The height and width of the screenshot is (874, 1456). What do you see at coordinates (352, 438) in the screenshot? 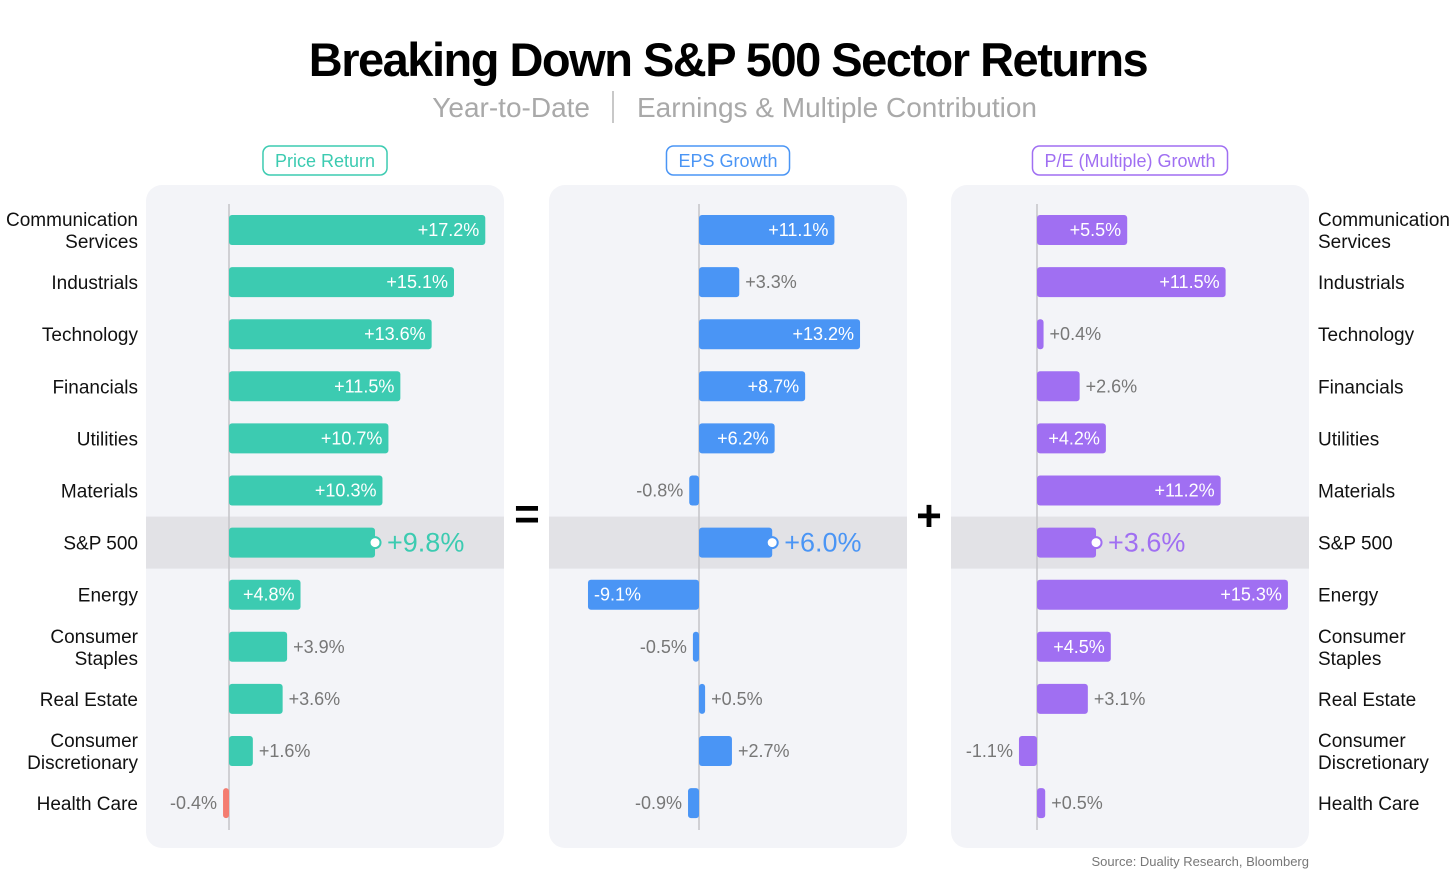
I see `data-label-utilities: +10.7%` at bounding box center [352, 438].